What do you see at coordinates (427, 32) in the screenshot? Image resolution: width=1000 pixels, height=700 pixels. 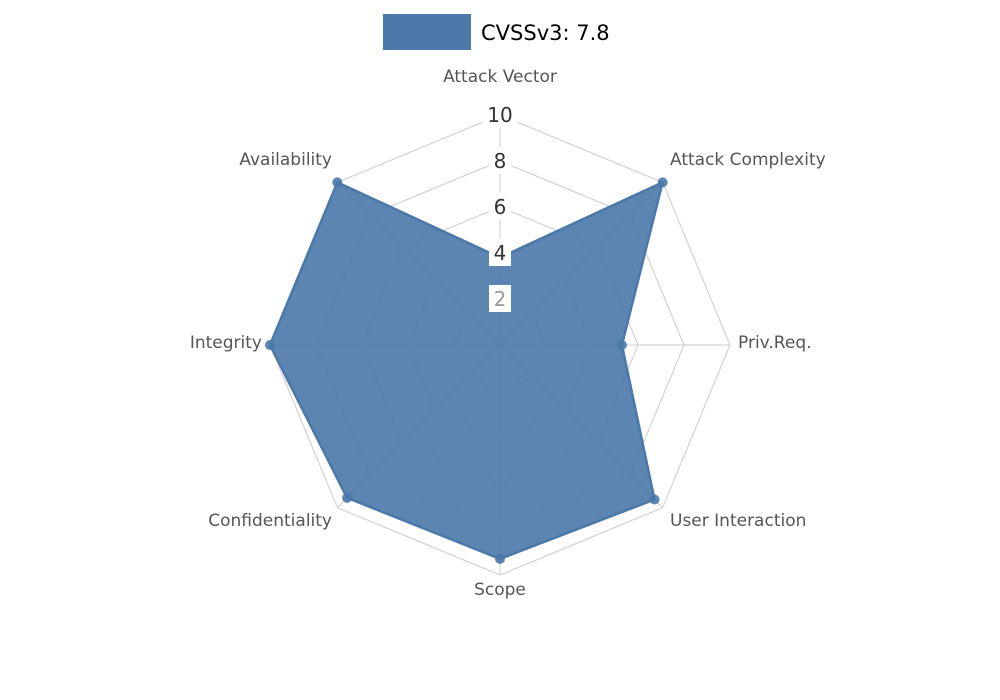 I see `legend-swatch` at bounding box center [427, 32].